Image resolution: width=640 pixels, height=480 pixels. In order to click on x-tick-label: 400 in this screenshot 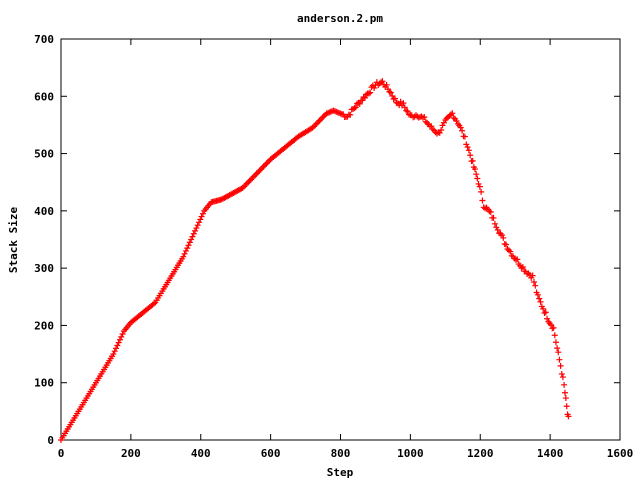, I will do `click(201, 453)`.